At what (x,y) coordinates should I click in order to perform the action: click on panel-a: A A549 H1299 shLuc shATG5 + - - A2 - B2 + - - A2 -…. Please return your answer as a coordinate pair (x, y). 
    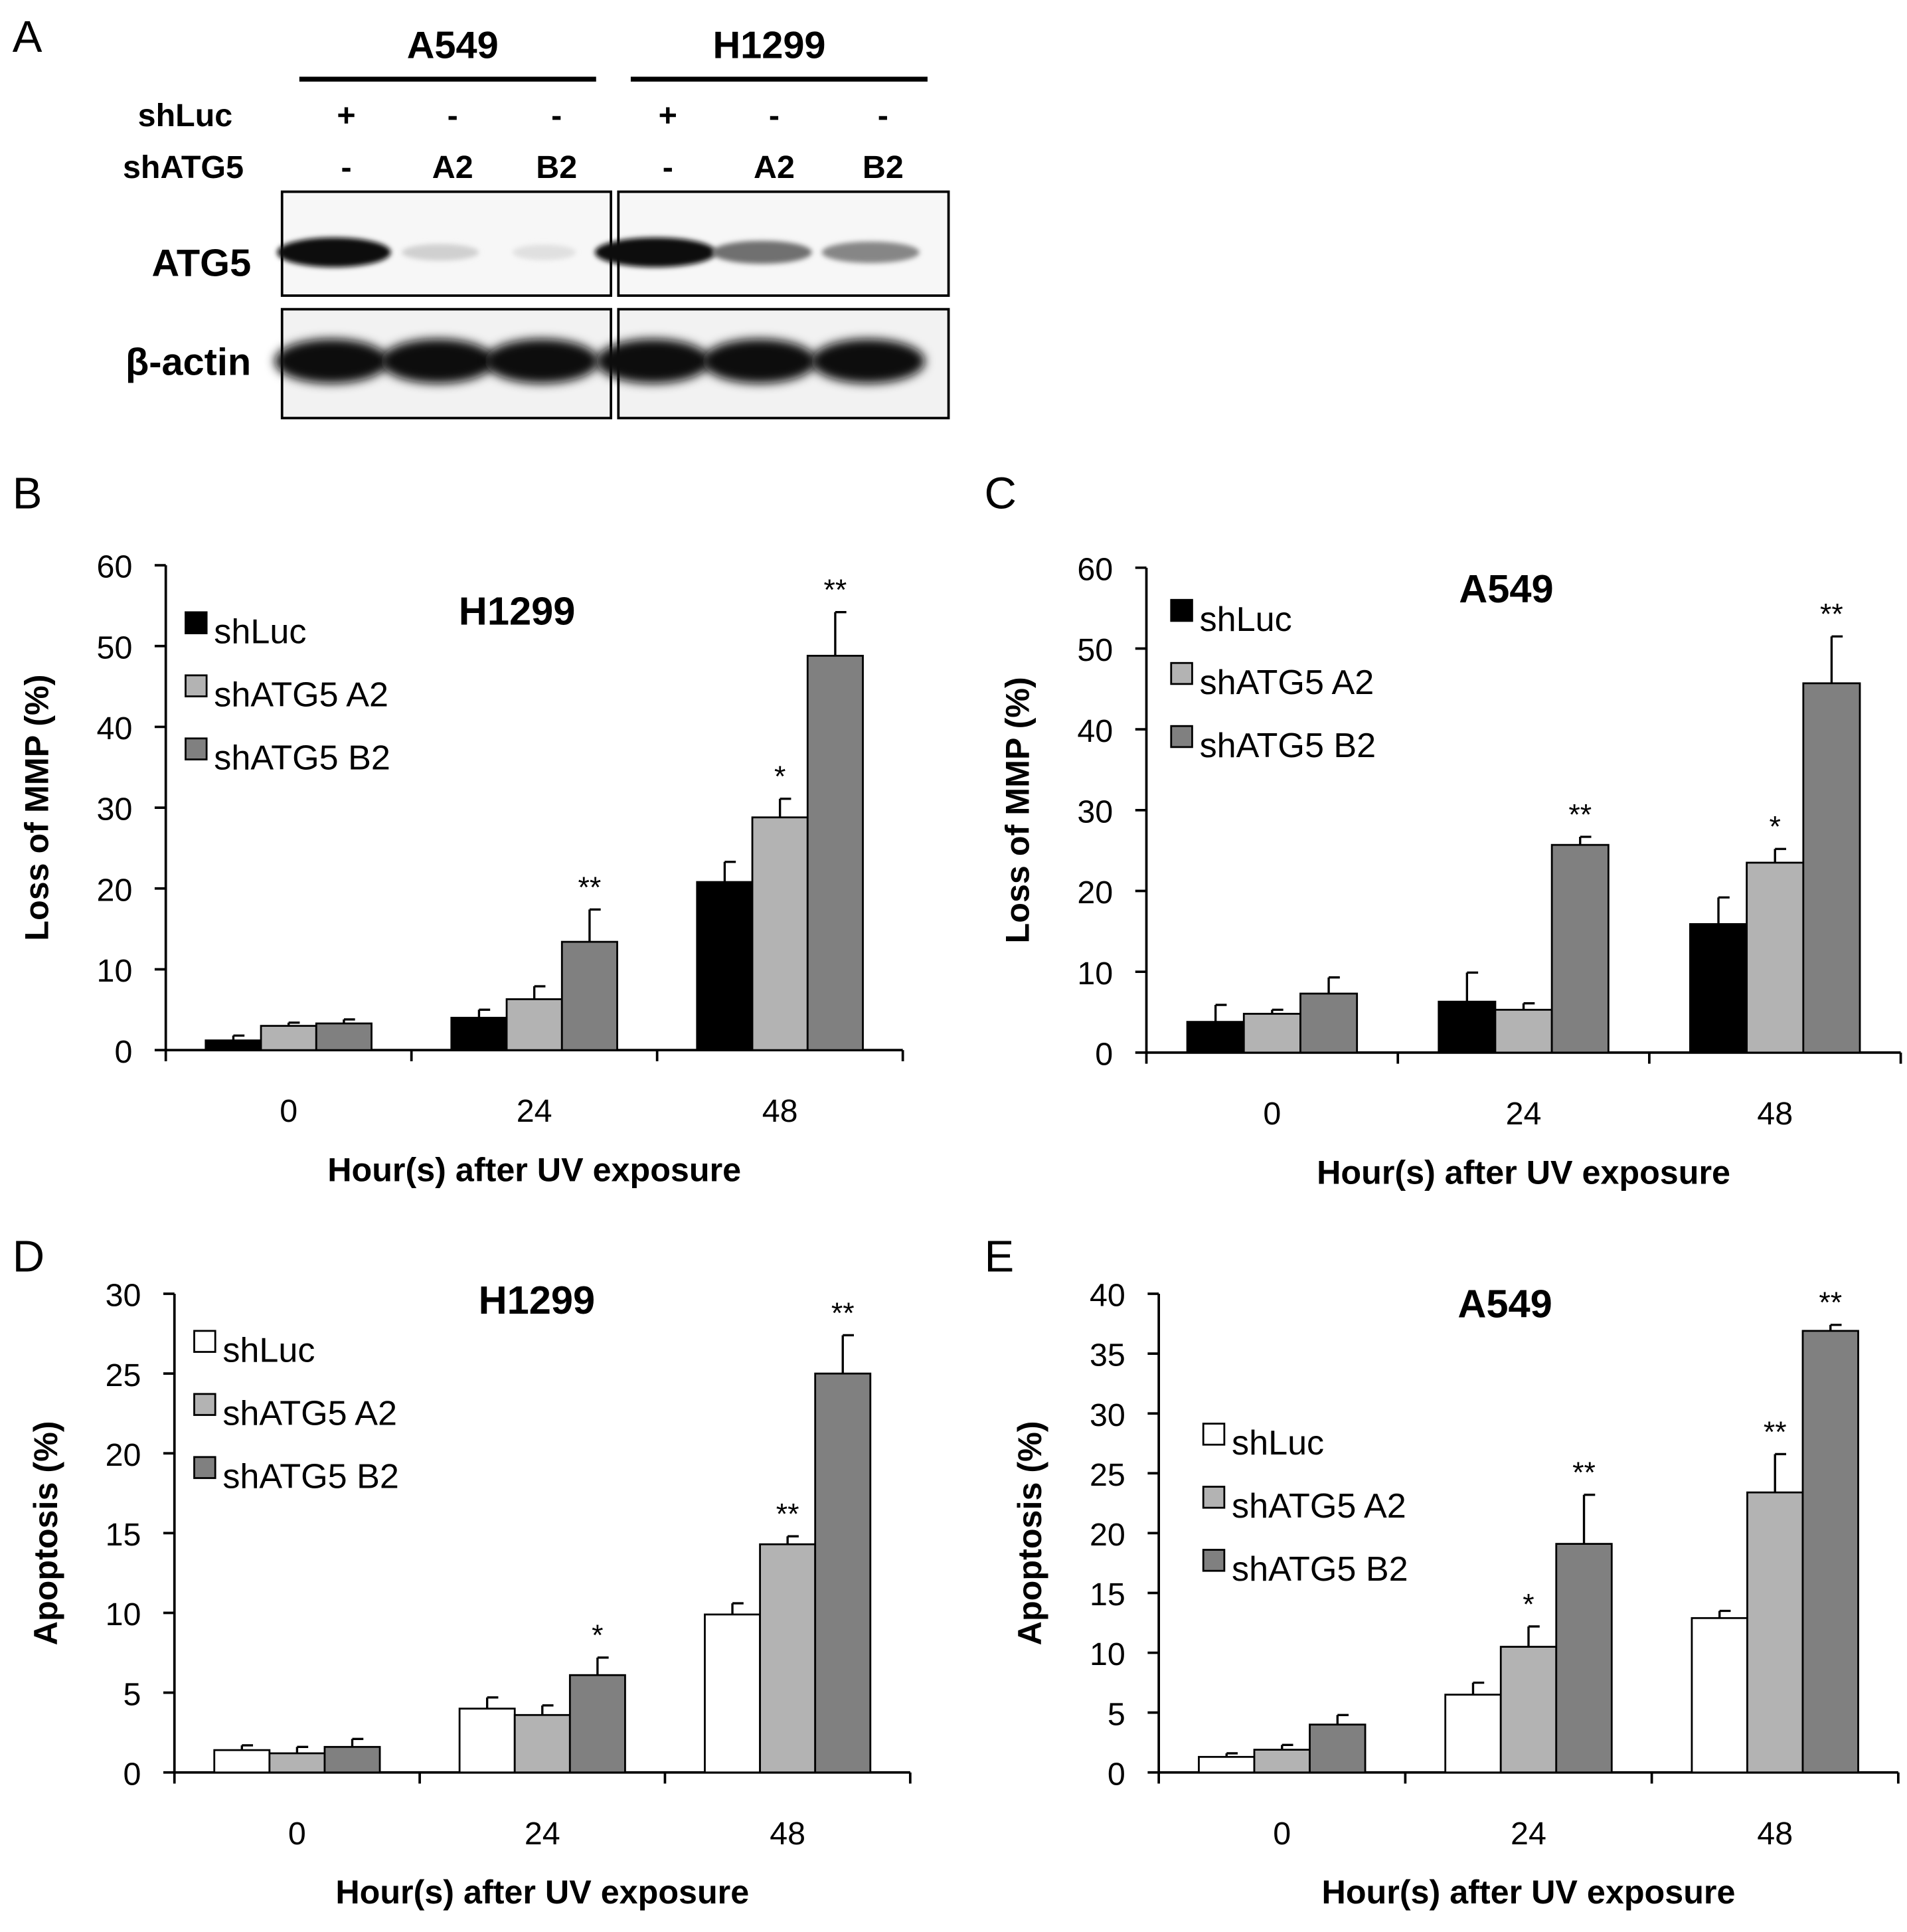
    Looking at the image, I should click on (482, 216).